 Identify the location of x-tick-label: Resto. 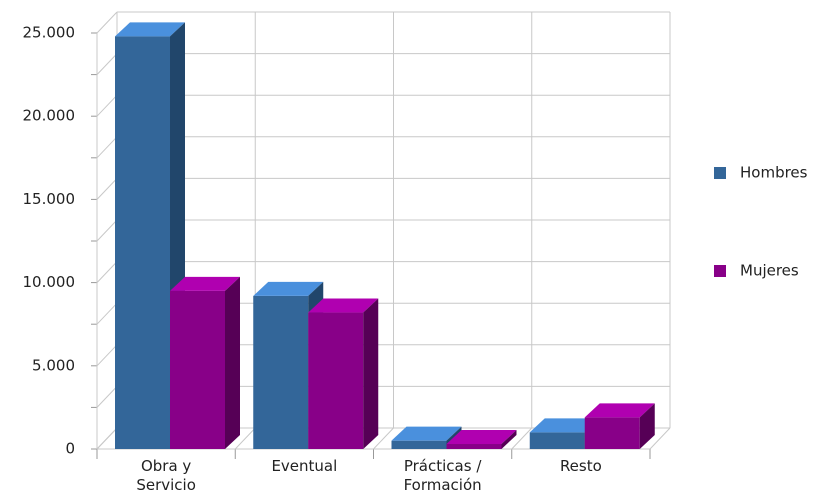
(580, 466).